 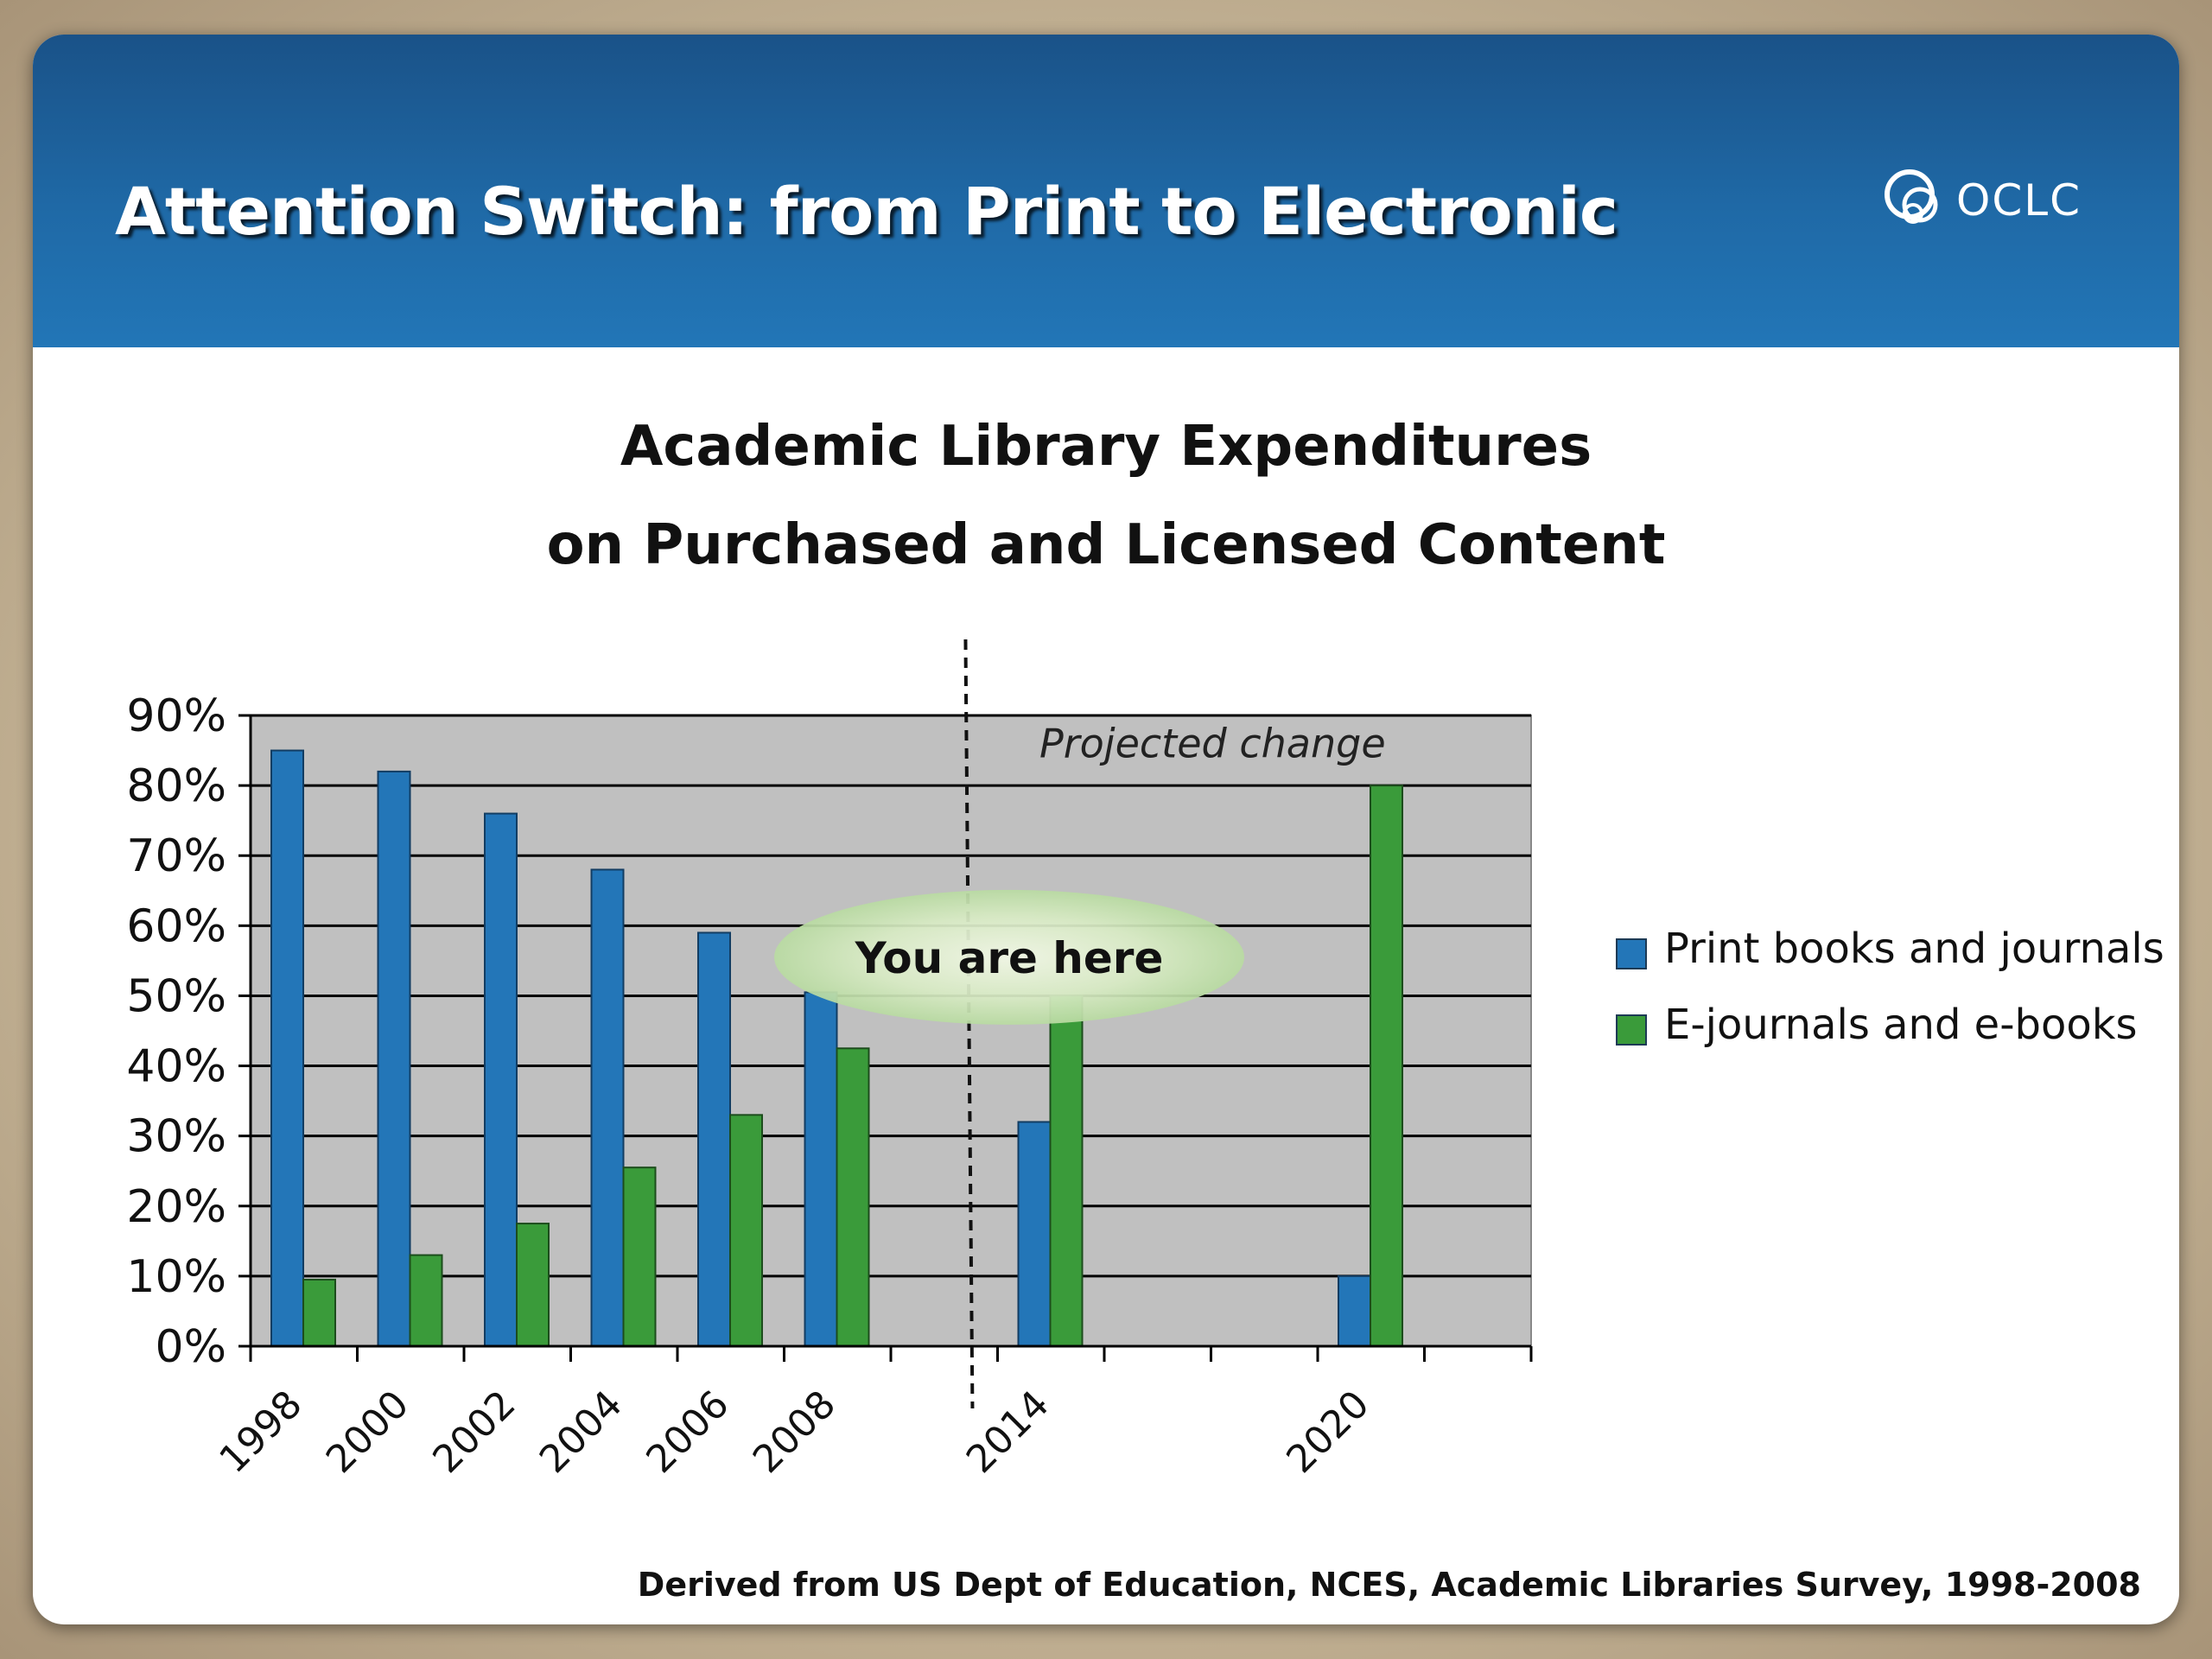 I want to click on y-tick-label: 70%, so click(x=176, y=856).